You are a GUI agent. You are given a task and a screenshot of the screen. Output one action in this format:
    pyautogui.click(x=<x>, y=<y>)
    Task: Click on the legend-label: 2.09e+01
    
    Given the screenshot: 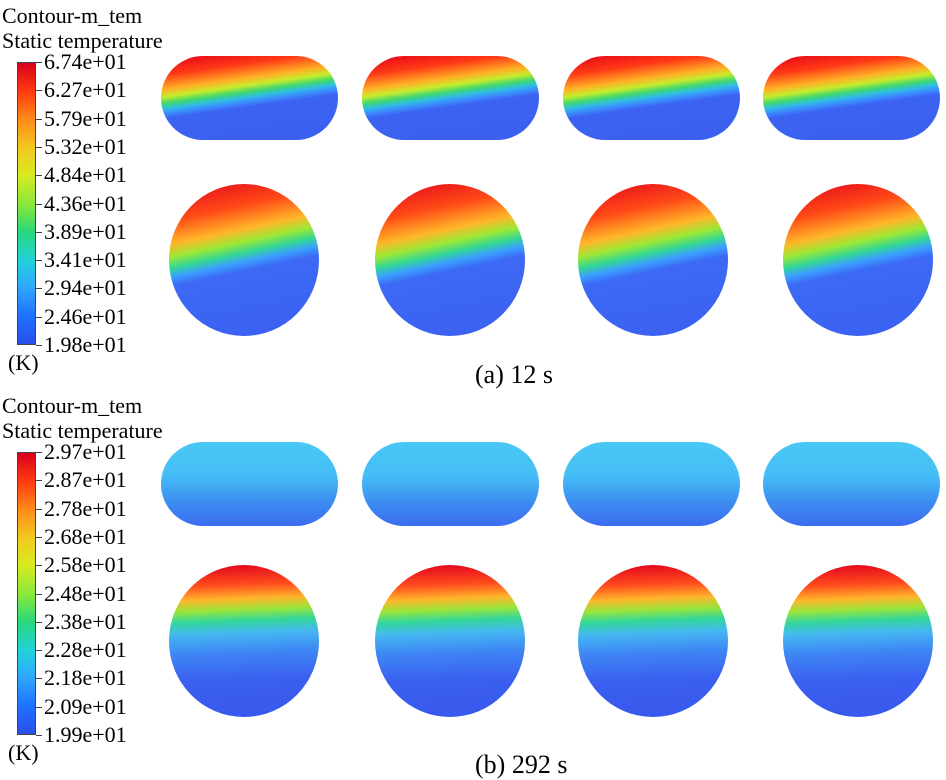 What is the action you would take?
    pyautogui.click(x=85, y=706)
    